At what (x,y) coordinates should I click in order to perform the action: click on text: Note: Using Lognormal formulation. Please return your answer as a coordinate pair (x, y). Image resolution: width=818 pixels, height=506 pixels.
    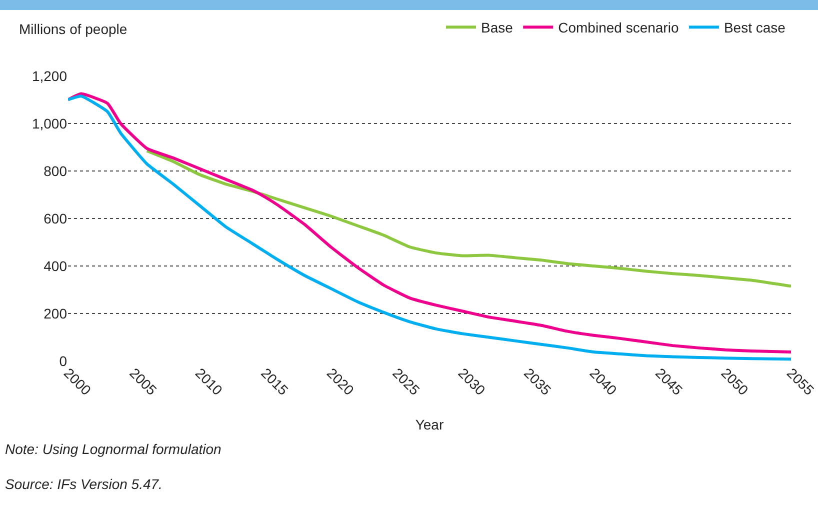
    Looking at the image, I should click on (113, 449).